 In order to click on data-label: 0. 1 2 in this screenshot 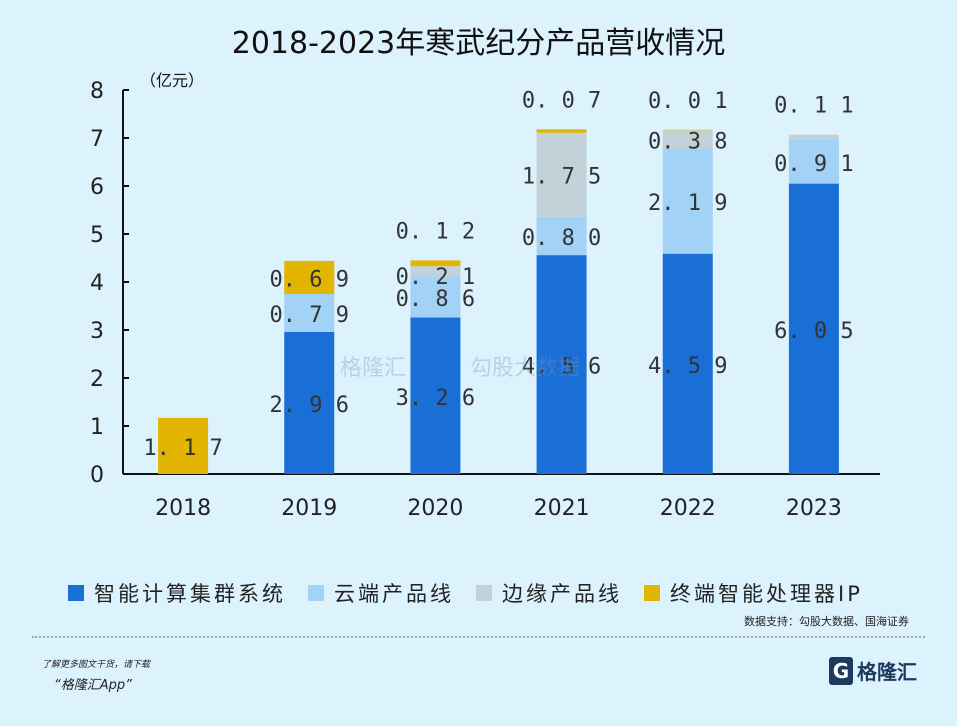, I will do `click(435, 231)`.